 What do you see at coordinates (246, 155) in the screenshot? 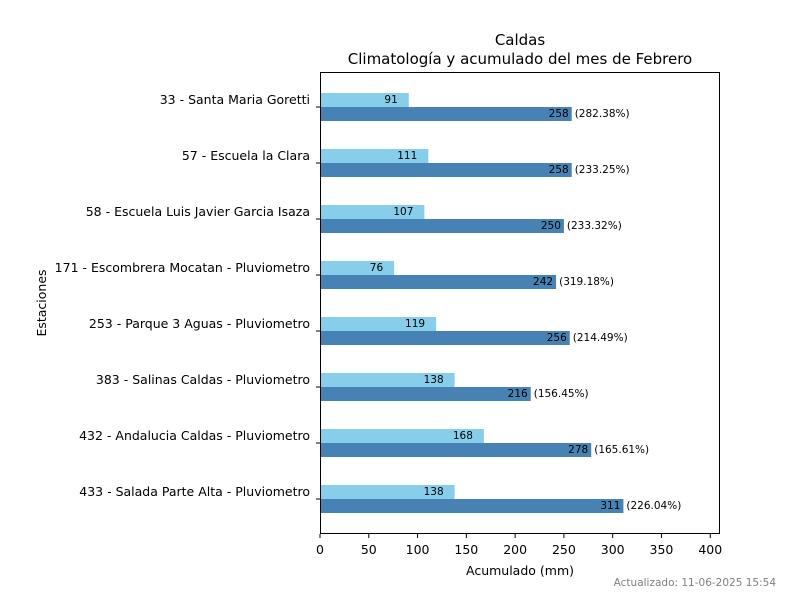
I see `y-tick-label: 57 - Escuela la Clara` at bounding box center [246, 155].